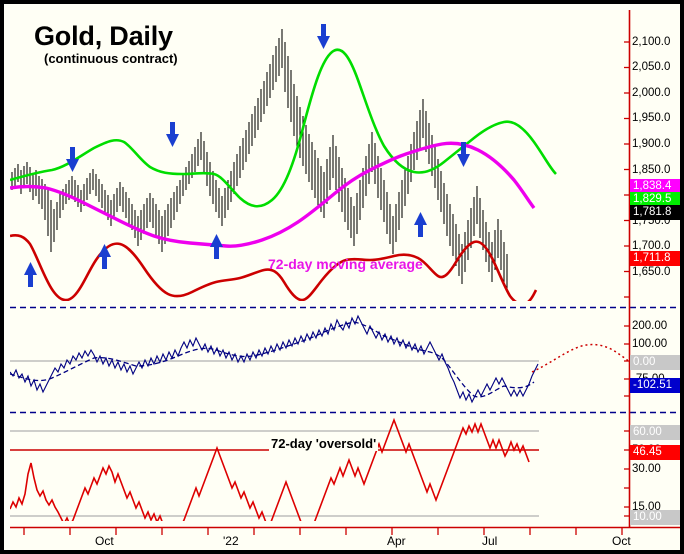 This screenshot has width=684, height=554. What do you see at coordinates (655, 362) in the screenshot?
I see `momentum-zero-badge: 0.00` at bounding box center [655, 362].